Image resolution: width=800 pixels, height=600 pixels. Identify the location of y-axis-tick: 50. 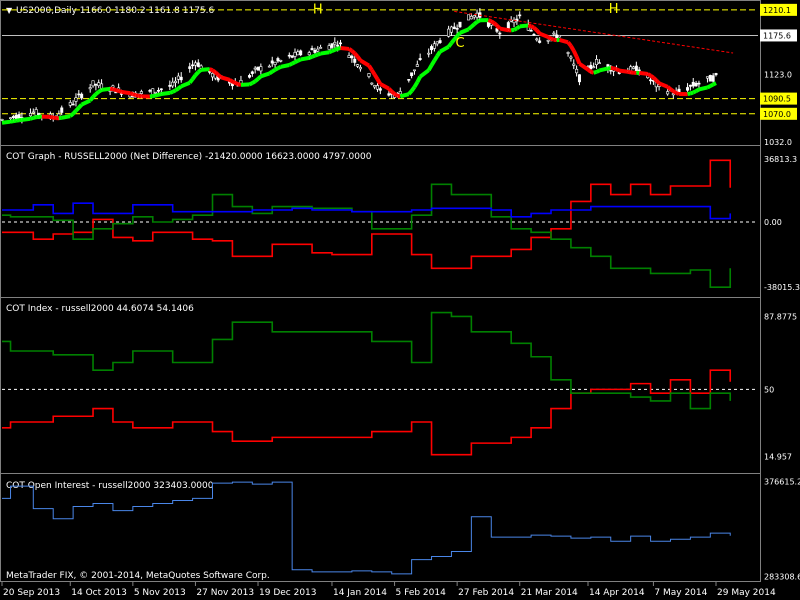
(769, 389).